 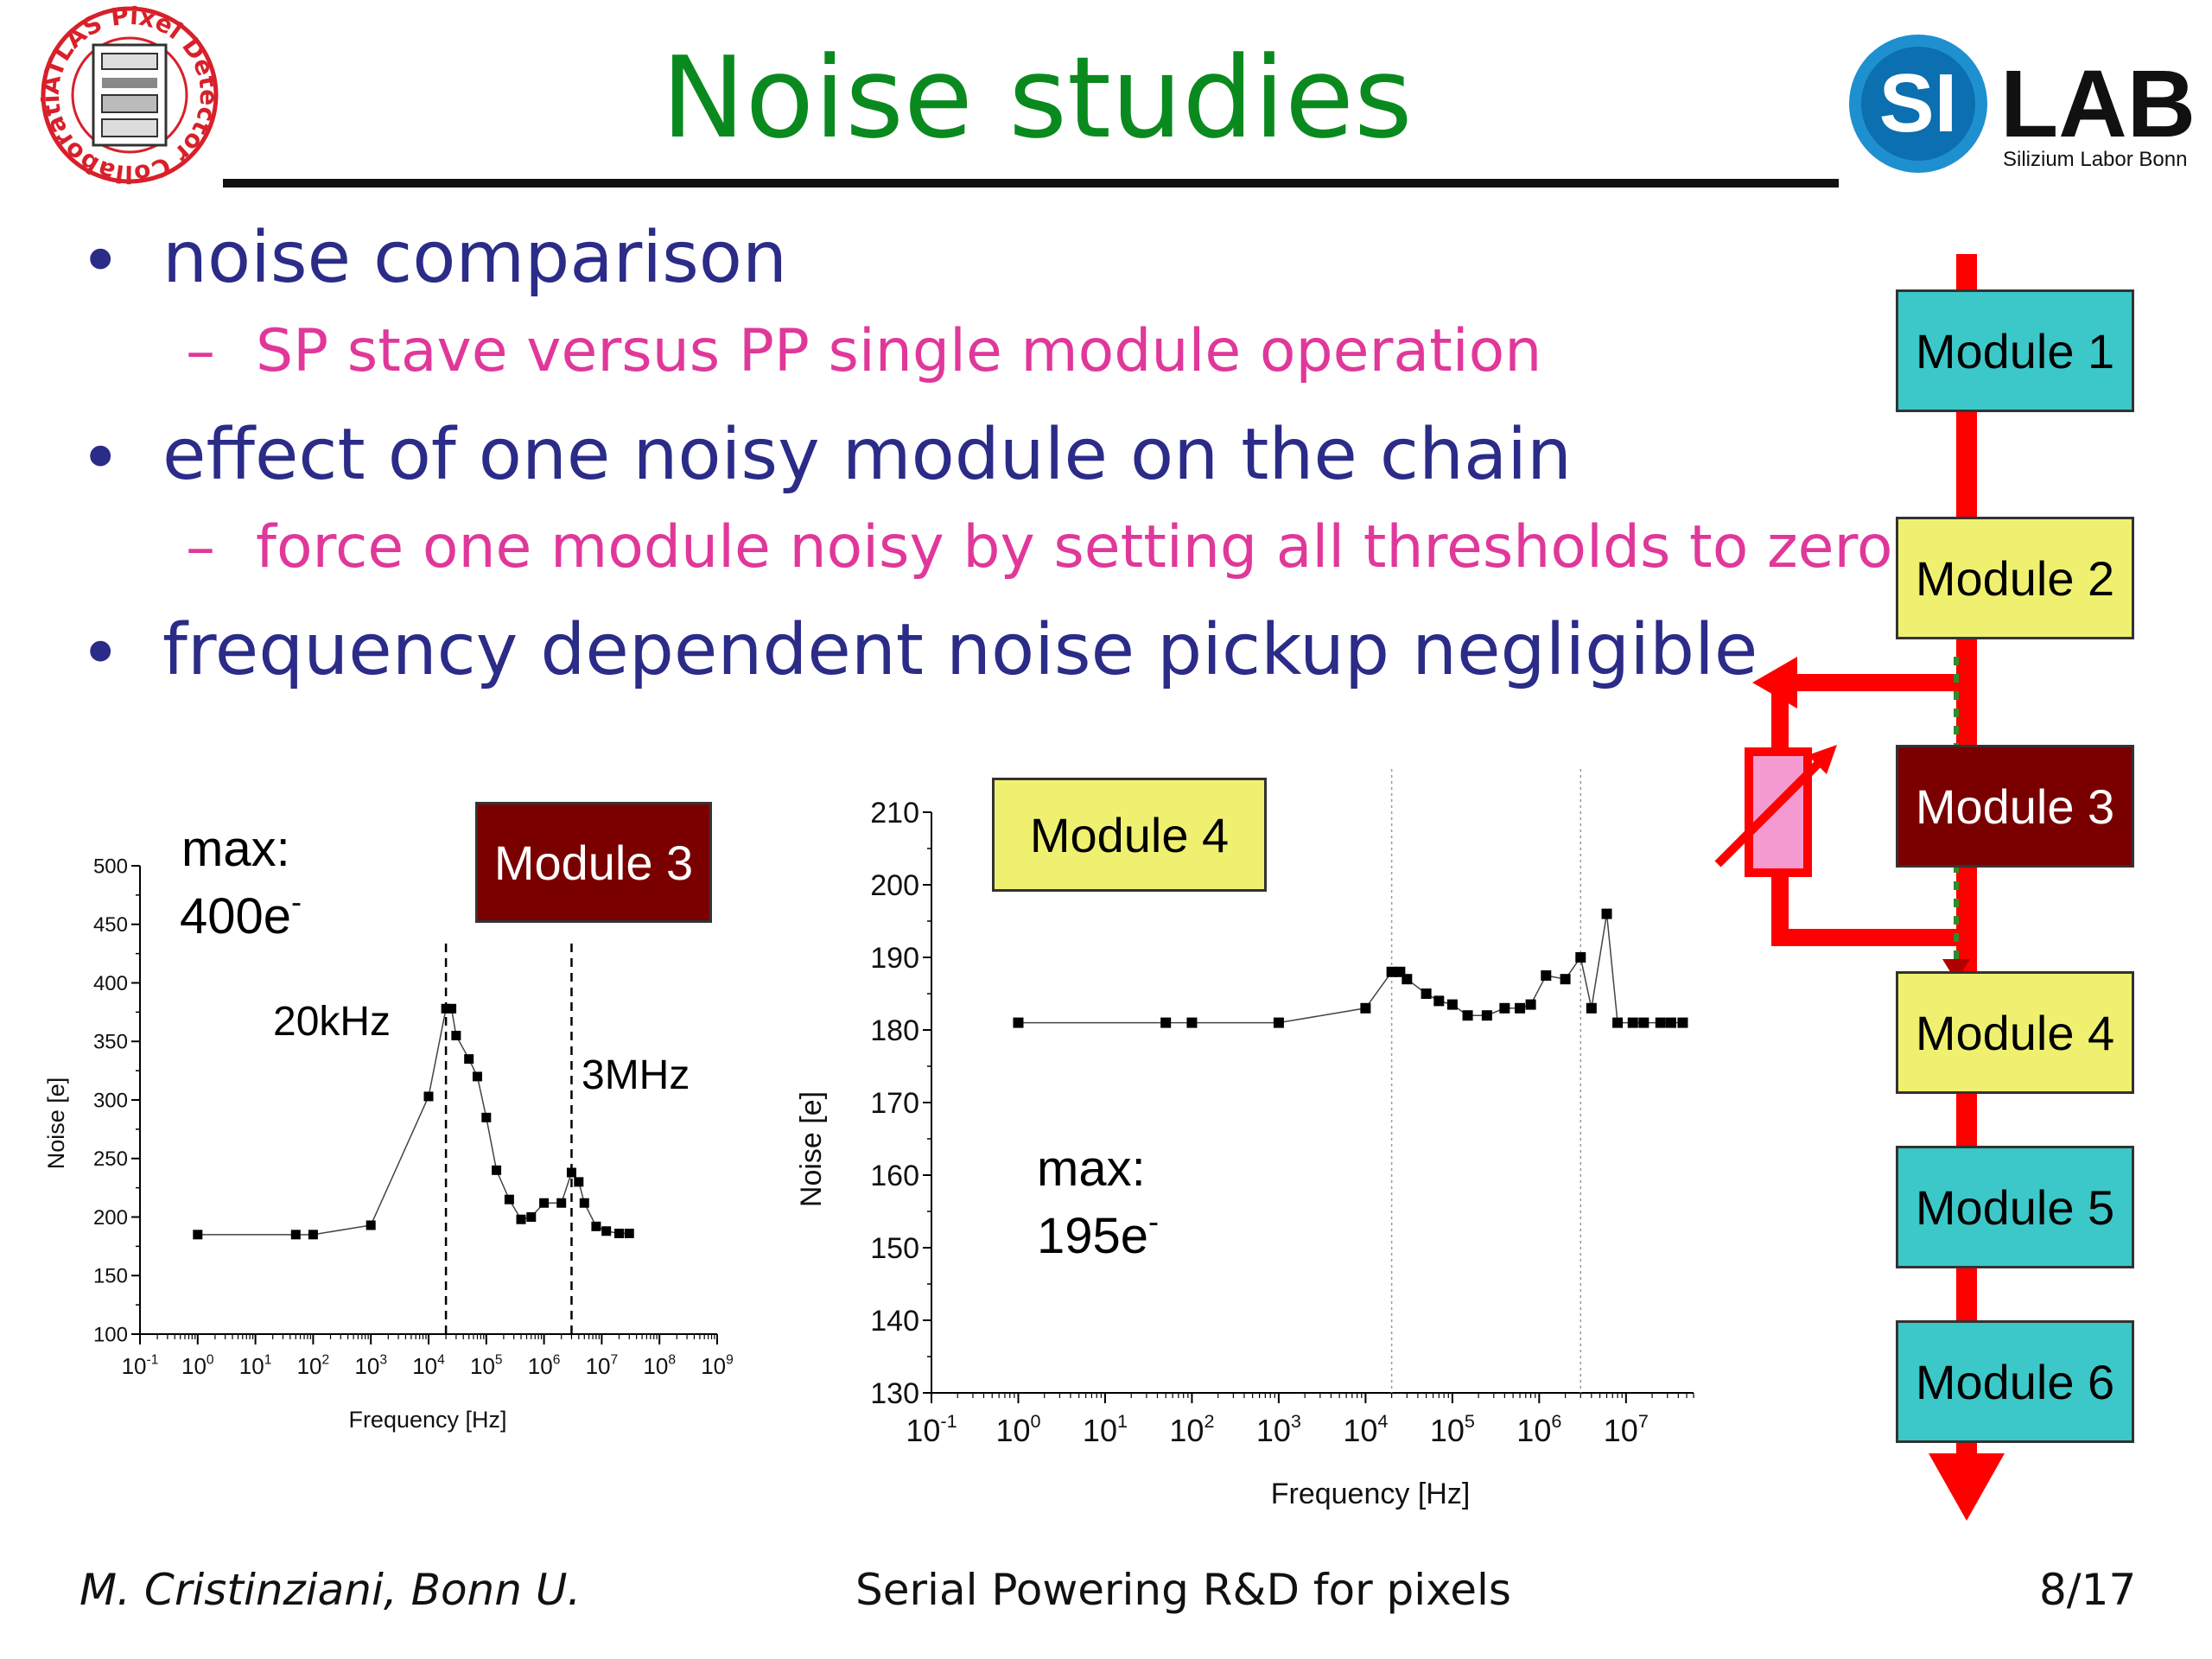 What do you see at coordinates (235, 916) in the screenshot?
I see `chart1-max-value: 400e` at bounding box center [235, 916].